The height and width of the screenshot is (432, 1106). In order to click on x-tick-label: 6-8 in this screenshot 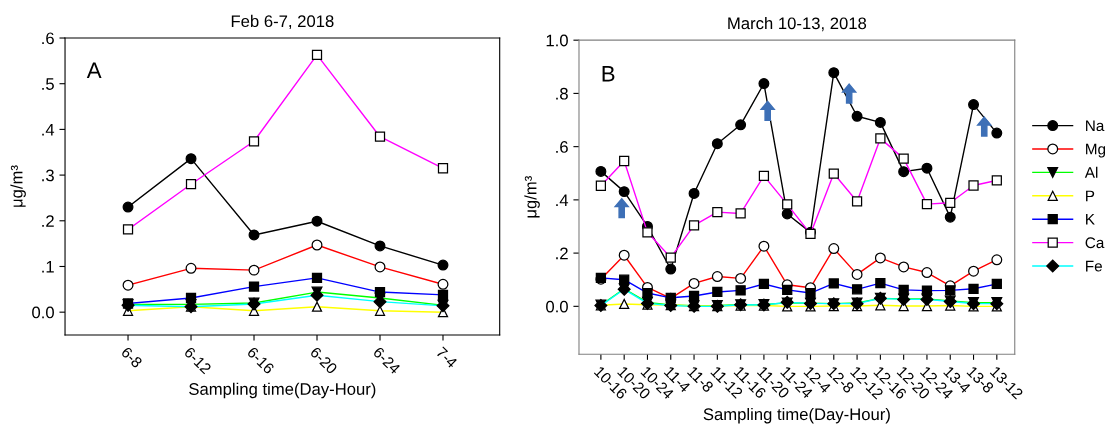, I will do `click(131, 357)`.